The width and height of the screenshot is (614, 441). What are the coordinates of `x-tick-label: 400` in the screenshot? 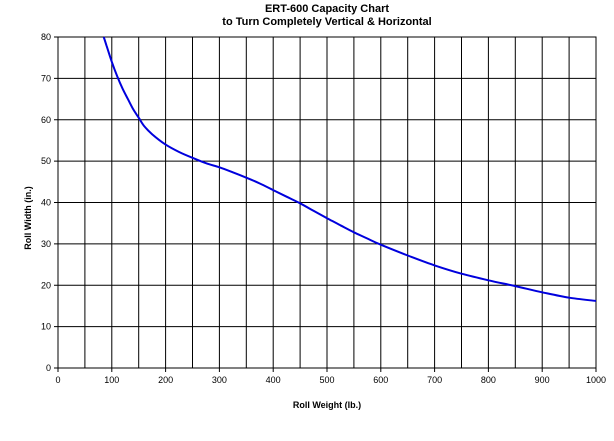 It's located at (273, 380).